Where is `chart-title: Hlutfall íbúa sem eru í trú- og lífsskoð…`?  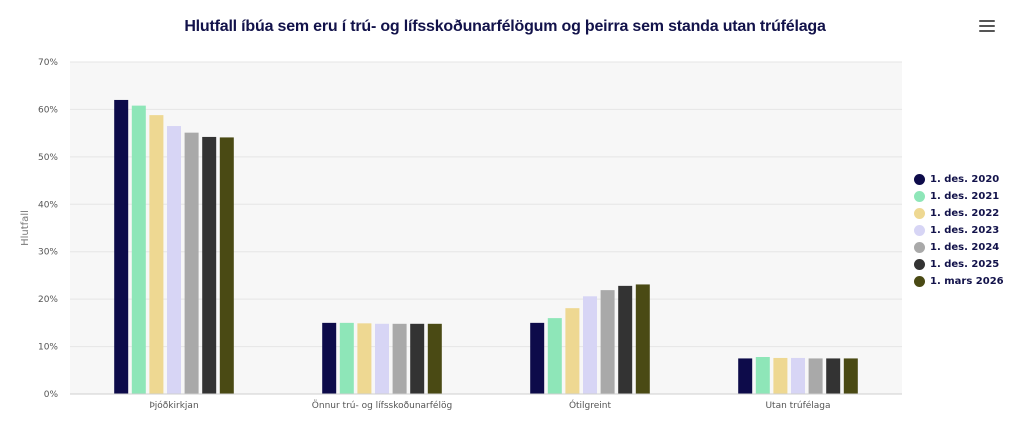
chart-title: Hlutfall íbúa sem eru í trú- og lífsskoð… is located at coordinates (505, 26).